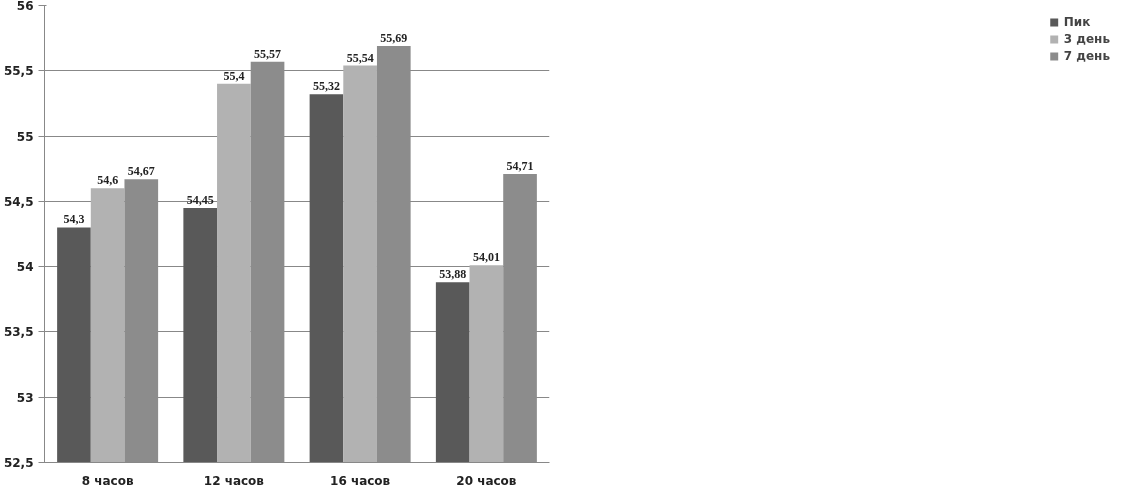 The width and height of the screenshot is (1132, 500). I want to click on x-tick-label: 12 часов, so click(234, 480).